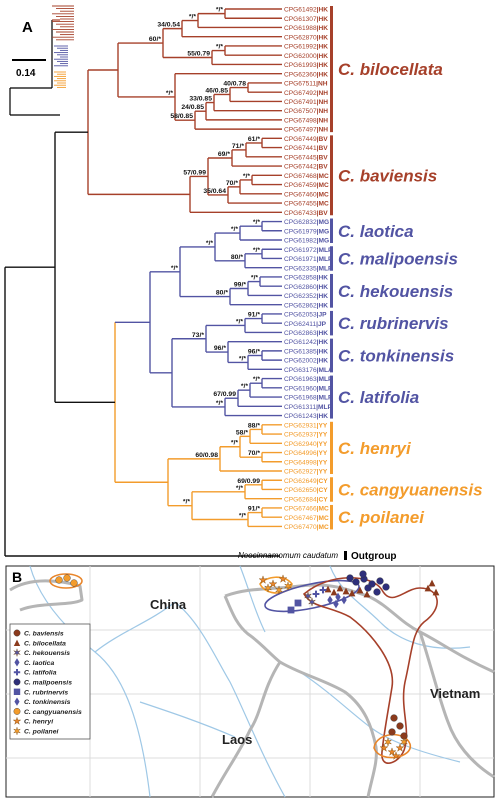 The width and height of the screenshot is (500, 801). Describe the element at coordinates (27, 27) in the screenshot. I see `panel-a-label: A` at that location.